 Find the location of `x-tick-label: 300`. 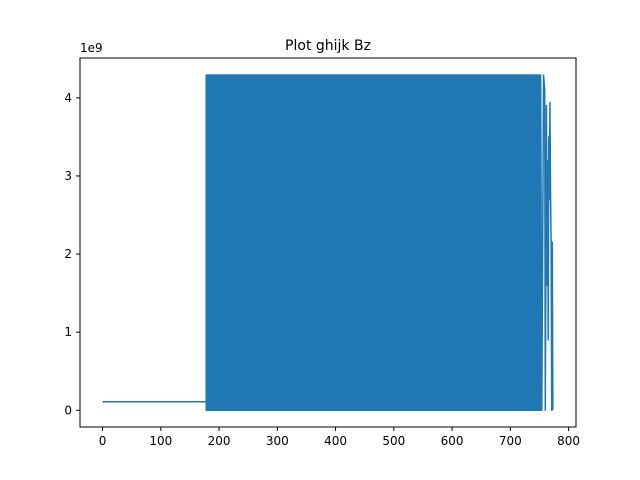

x-tick-label: 300 is located at coordinates (277, 441).